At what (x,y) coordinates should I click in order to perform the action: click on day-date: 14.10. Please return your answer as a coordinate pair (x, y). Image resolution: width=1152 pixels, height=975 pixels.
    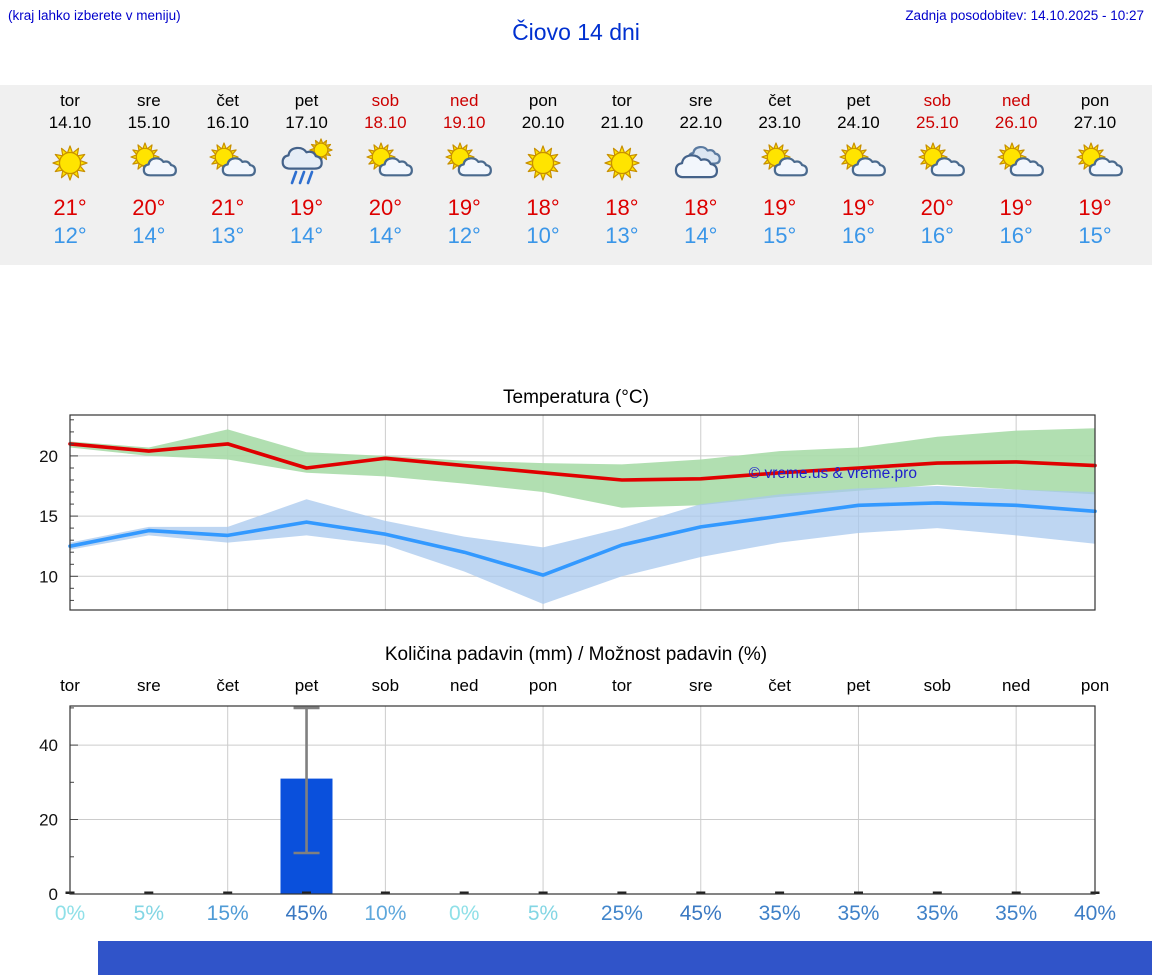
    Looking at the image, I should click on (70, 122).